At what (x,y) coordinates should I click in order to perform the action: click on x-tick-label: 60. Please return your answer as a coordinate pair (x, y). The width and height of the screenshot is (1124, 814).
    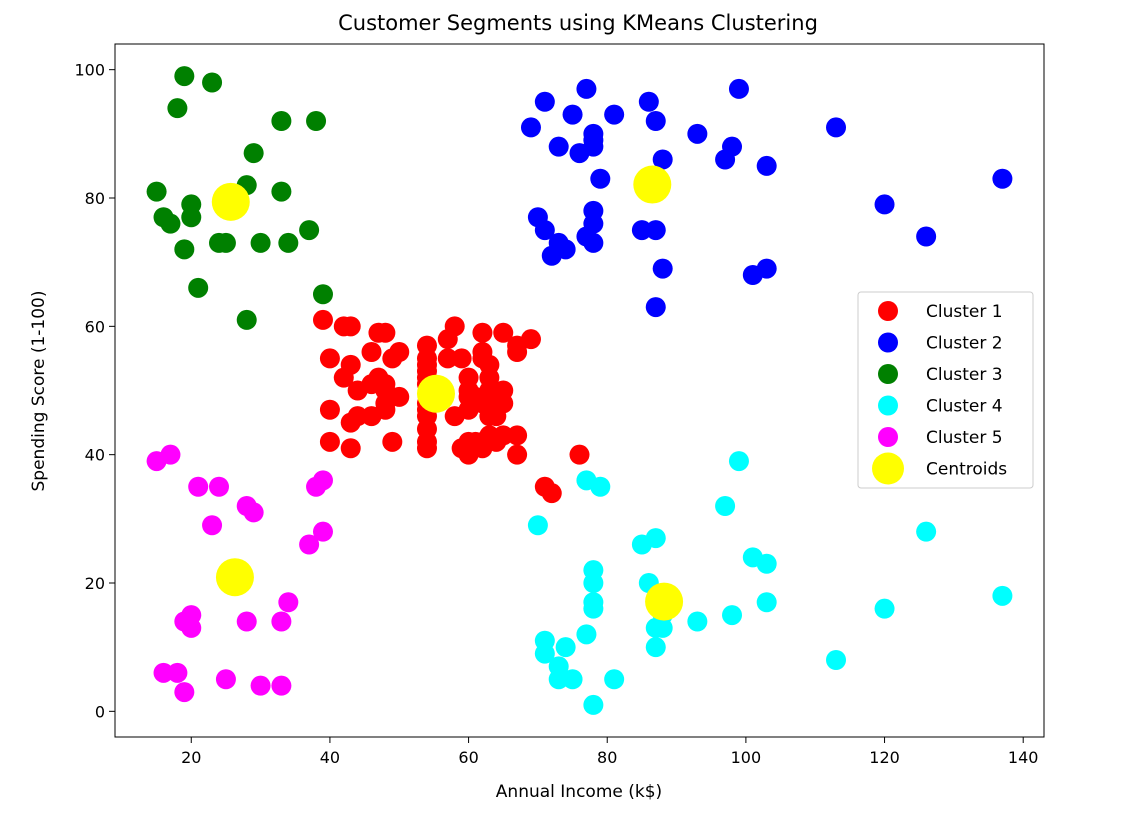
    Looking at the image, I should click on (468, 757).